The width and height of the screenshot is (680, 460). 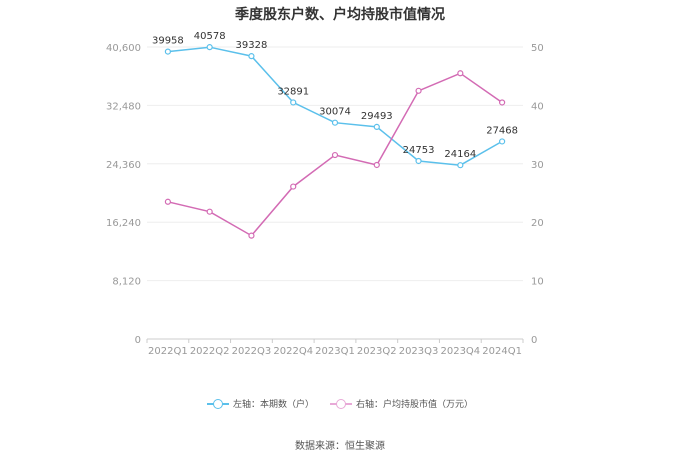 What do you see at coordinates (210, 351) in the screenshot?
I see `x-tick-label: 2022Q2` at bounding box center [210, 351].